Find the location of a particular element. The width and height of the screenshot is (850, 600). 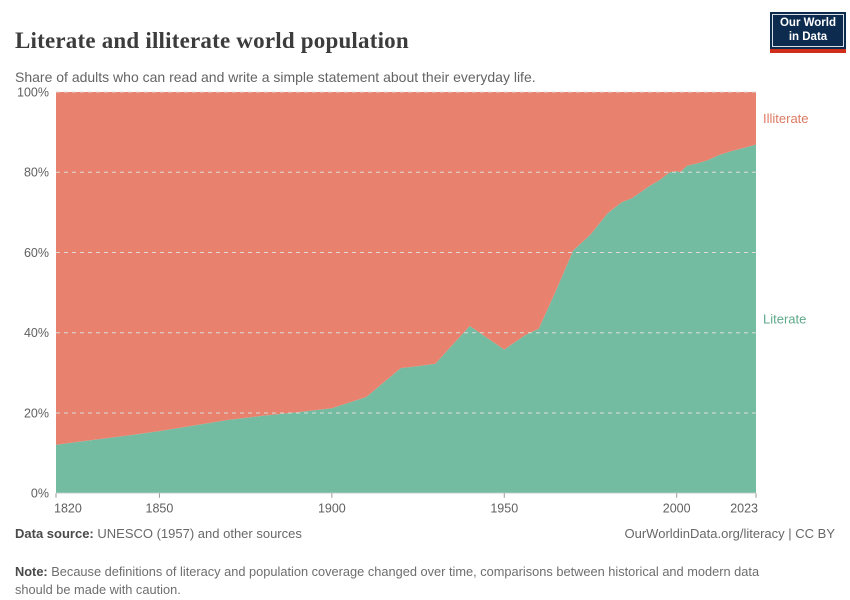

owid-logo: Our World in Data is located at coordinates (808, 32).